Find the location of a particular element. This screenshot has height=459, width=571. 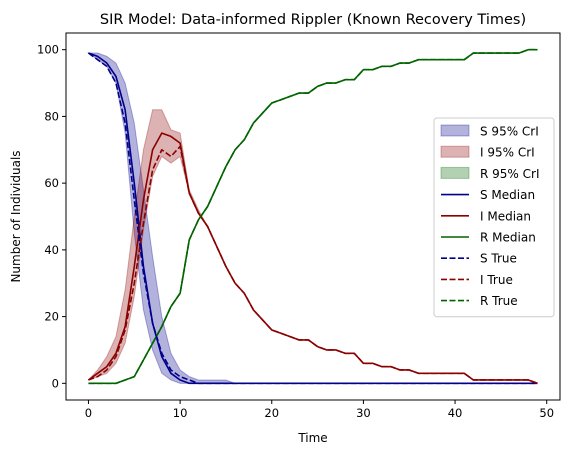

y-tick-label: 80 is located at coordinates (51, 116).